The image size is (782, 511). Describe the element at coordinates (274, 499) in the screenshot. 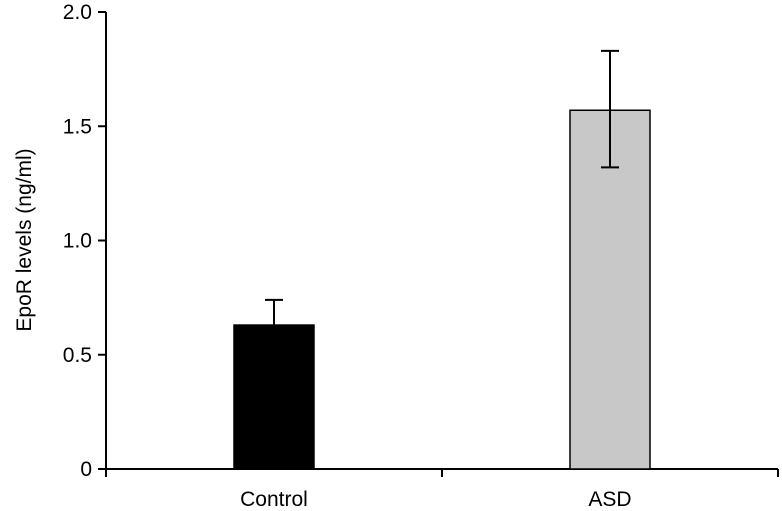

I see `x-category-label: Control` at that location.